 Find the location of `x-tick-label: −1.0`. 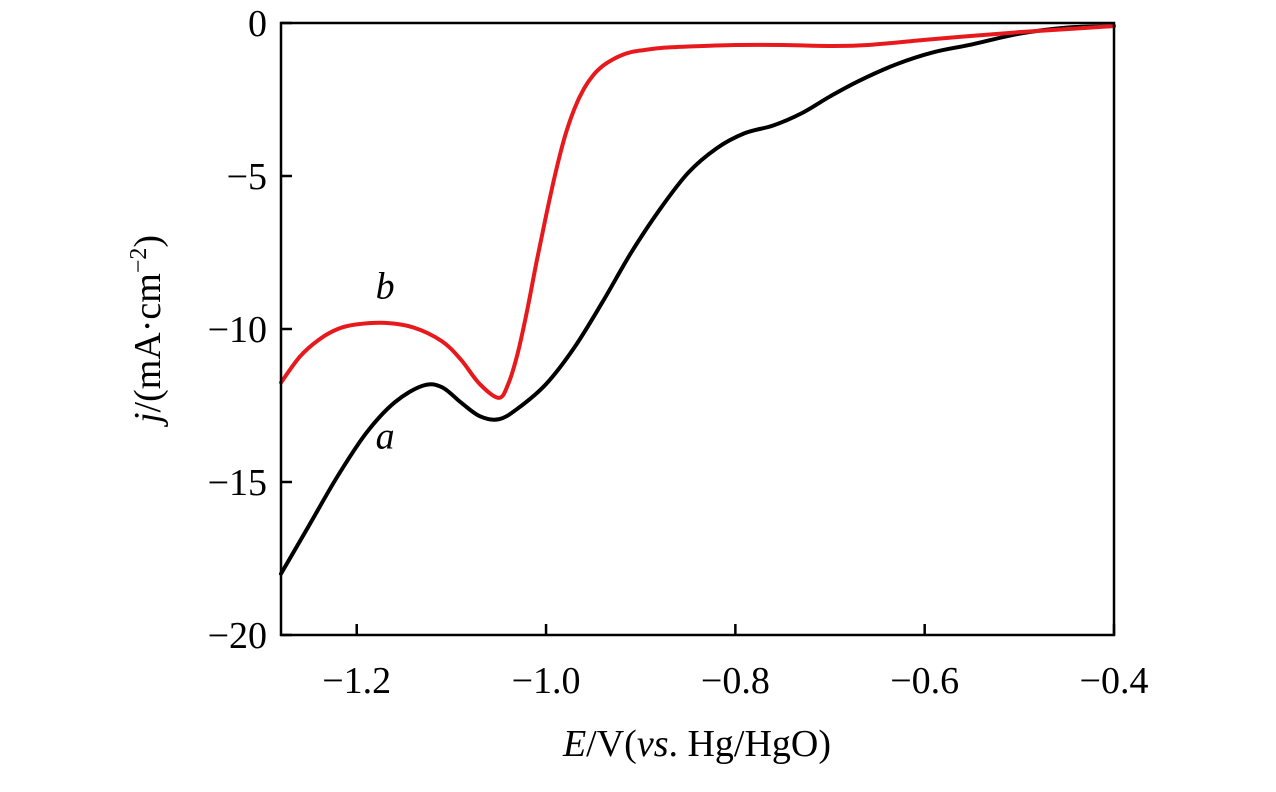

x-tick-label: −1.0 is located at coordinates (546, 681).